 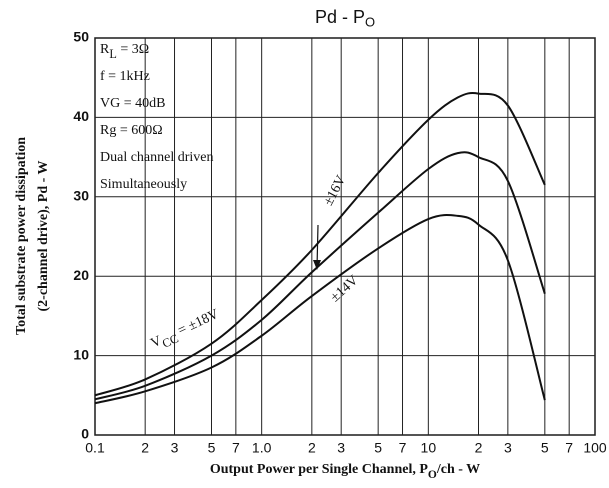 I want to click on y-tick-label: 20, so click(x=81, y=275).